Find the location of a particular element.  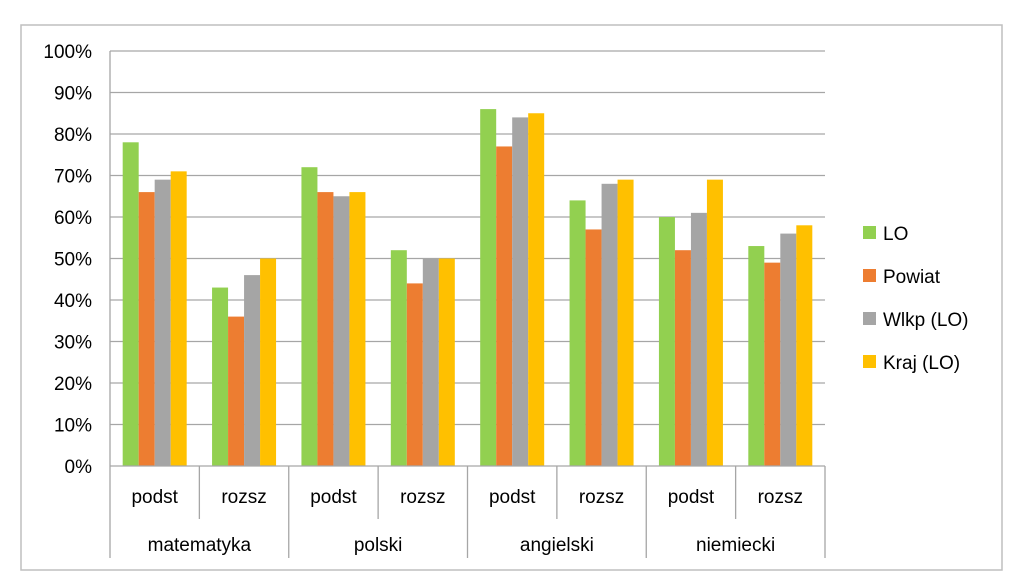

y-tick-label: 80% is located at coordinates (73, 135).